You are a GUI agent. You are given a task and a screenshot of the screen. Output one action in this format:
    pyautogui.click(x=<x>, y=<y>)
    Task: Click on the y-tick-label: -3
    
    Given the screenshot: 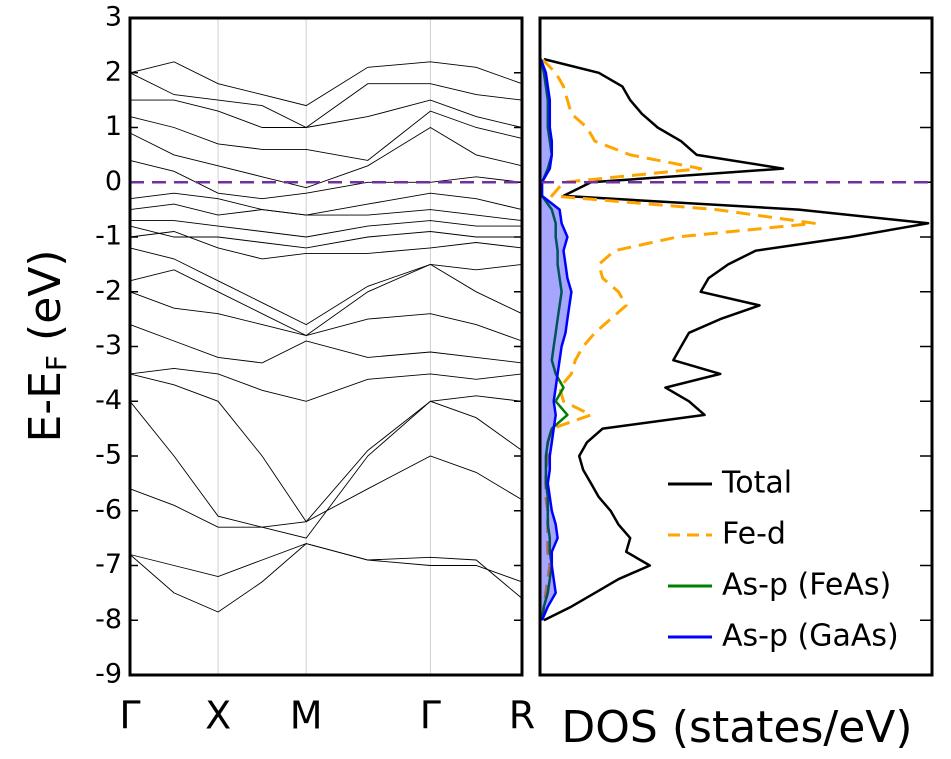 What is the action you would take?
    pyautogui.click(x=108, y=345)
    